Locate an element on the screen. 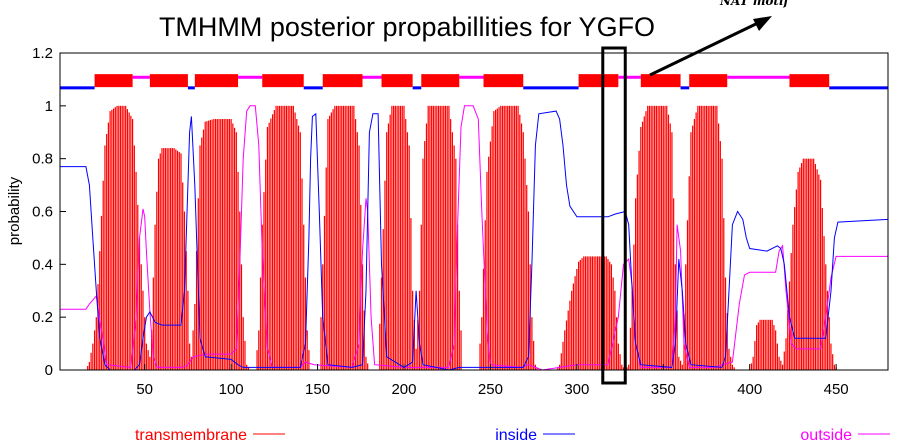 The height and width of the screenshot is (447, 908). y-axis-label: probability is located at coordinates (14, 210).